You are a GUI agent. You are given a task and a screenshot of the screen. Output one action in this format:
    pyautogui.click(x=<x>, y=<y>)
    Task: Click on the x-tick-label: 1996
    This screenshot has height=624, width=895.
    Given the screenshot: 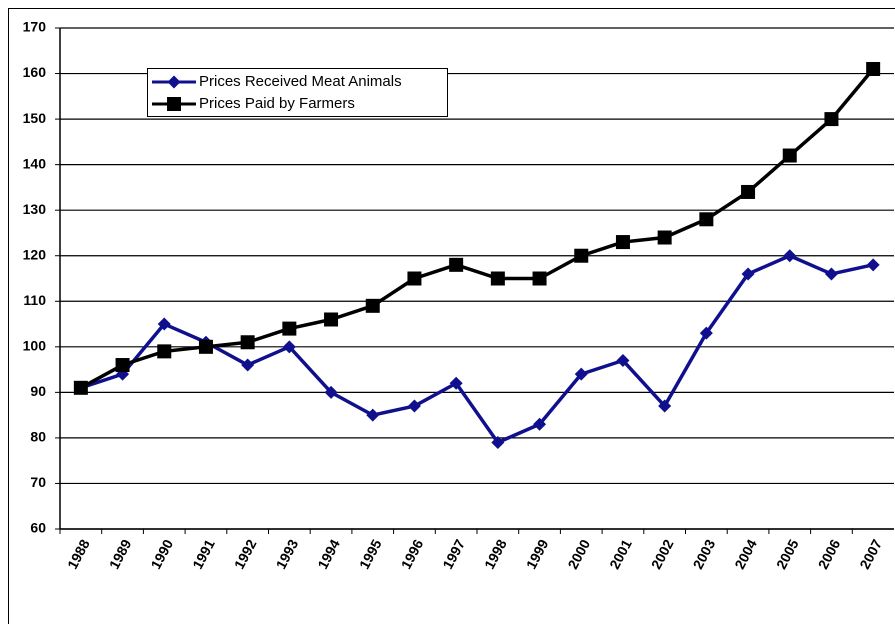 What is the action you would take?
    pyautogui.click(x=412, y=553)
    